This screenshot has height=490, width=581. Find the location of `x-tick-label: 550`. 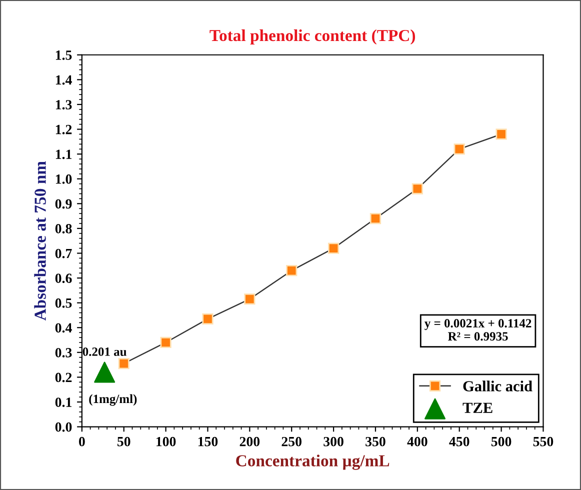

x-tick-label: 550 is located at coordinates (543, 441).